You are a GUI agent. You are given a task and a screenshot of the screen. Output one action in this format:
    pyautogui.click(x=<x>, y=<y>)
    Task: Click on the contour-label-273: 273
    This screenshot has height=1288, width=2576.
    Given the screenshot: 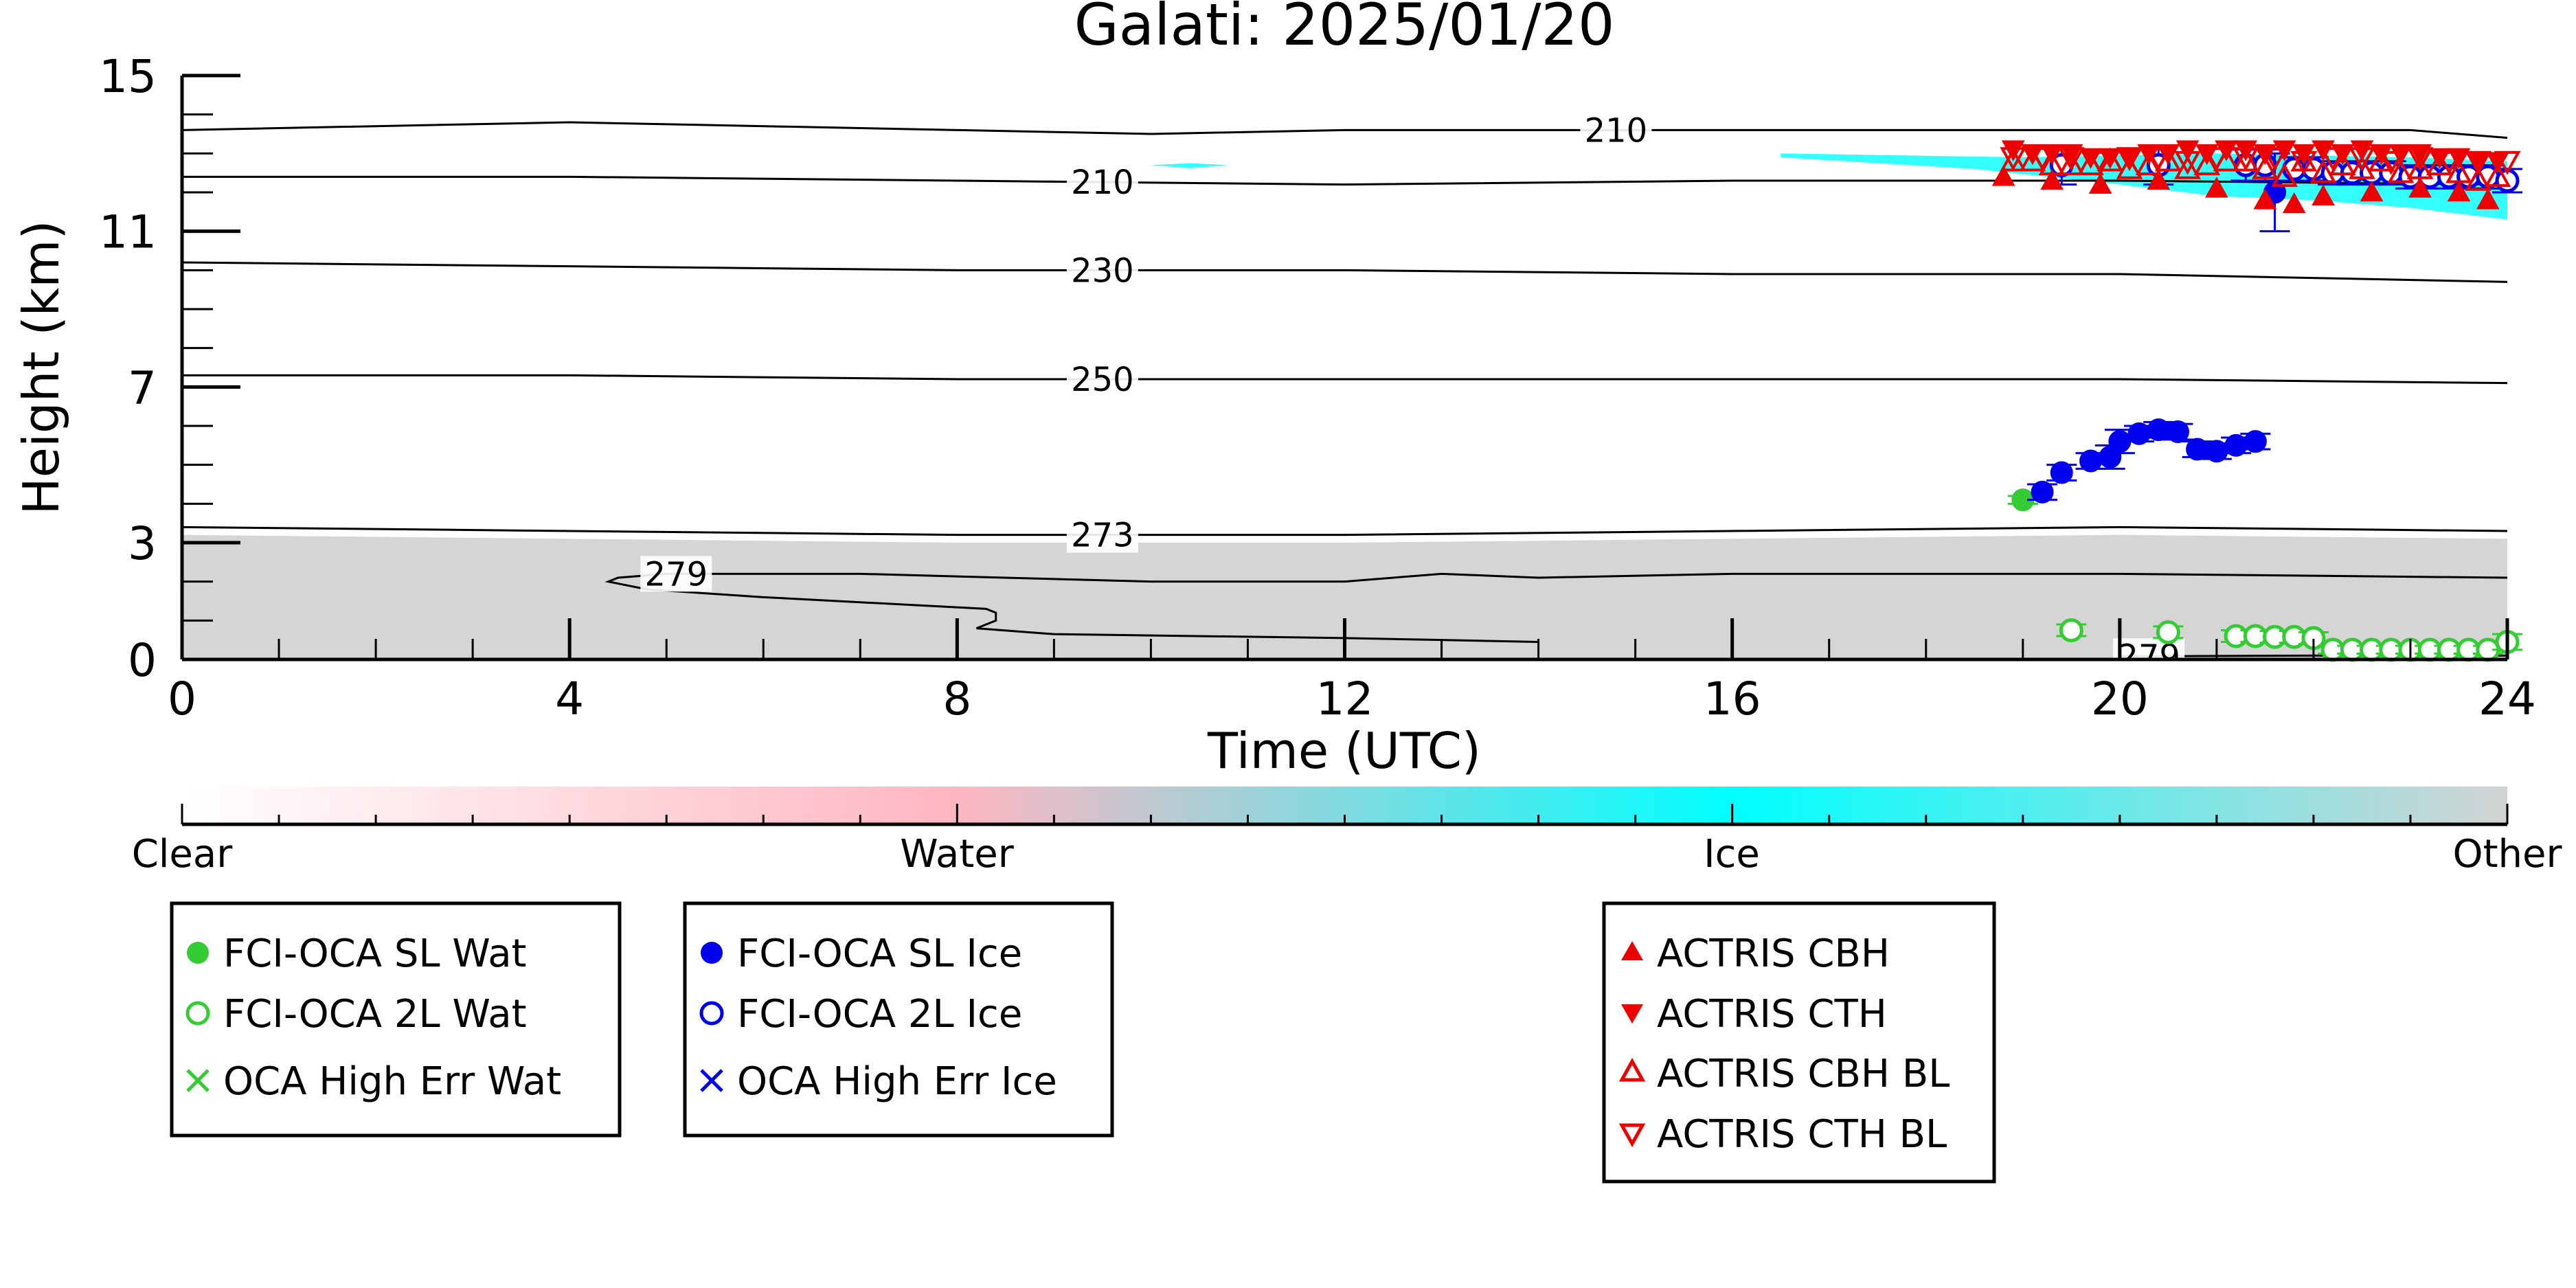 What is the action you would take?
    pyautogui.click(x=1102, y=536)
    